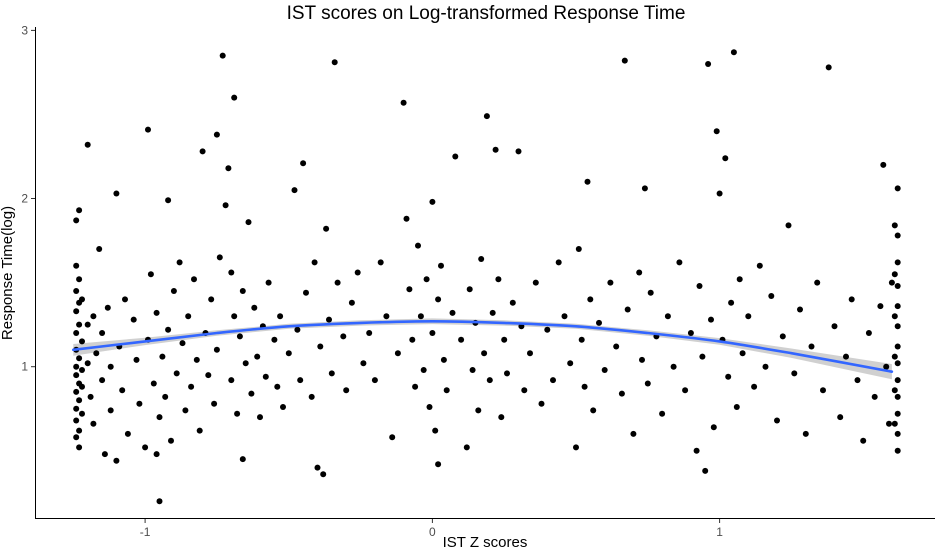  I want to click on y-axis-label: Response Time(log), so click(8, 273).